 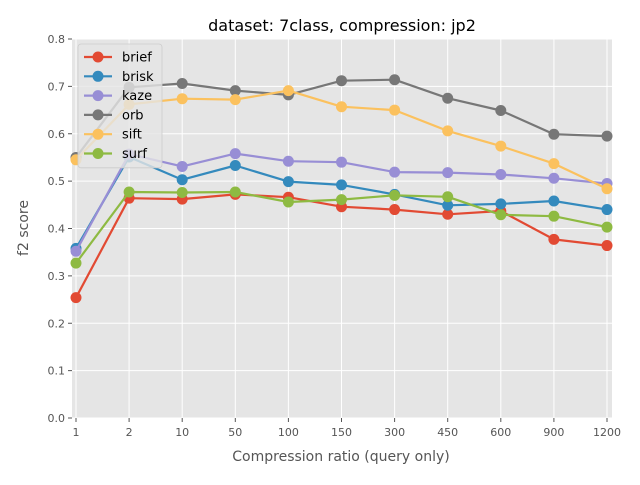 I want to click on x-axis-ticks: 1 2 10 50 100 150 300 450 600 900 1200, so click(x=347, y=428).